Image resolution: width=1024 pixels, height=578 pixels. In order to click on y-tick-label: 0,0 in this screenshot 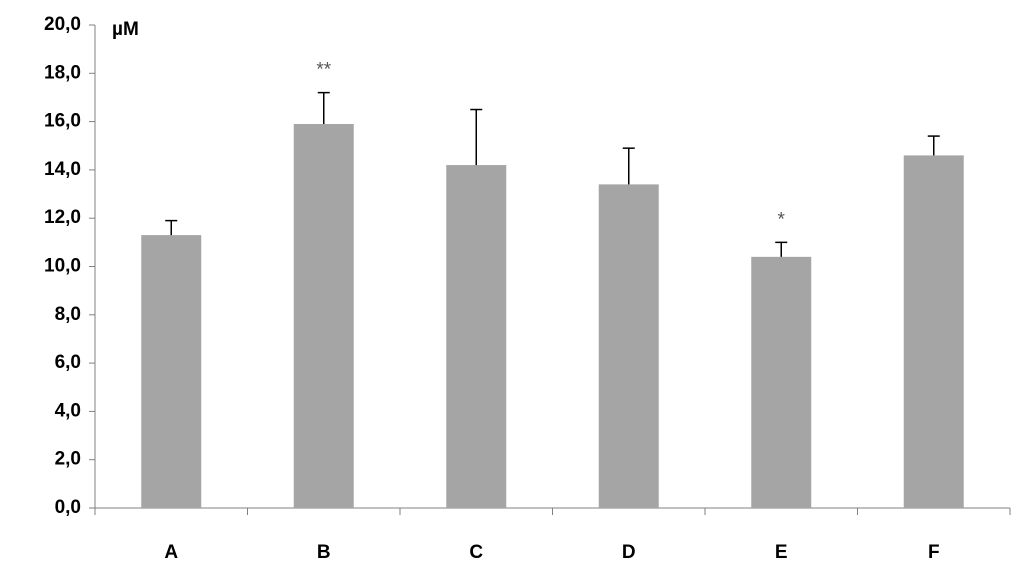, I will do `click(68, 507)`.